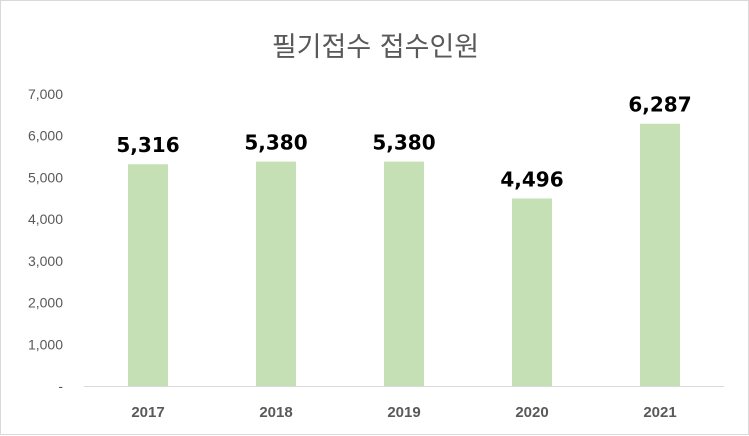  I want to click on chart-title: 필기접수 접수인원, so click(375, 47).